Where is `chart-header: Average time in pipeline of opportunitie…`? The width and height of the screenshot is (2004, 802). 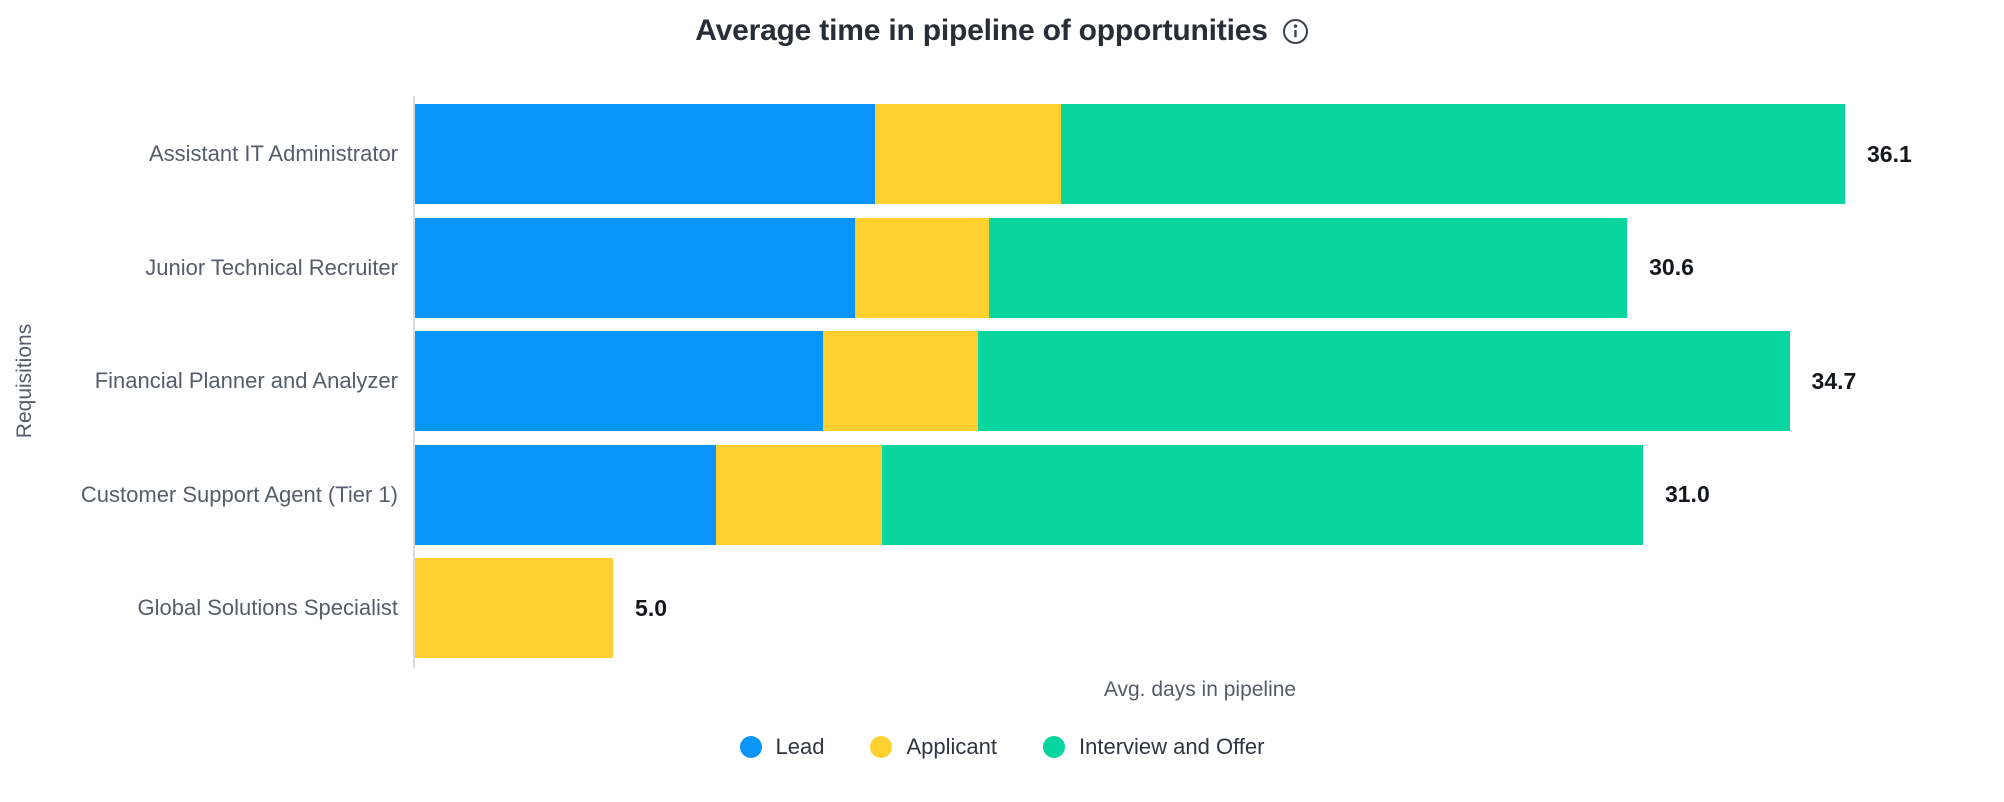 chart-header: Average time in pipeline of opportunitie… is located at coordinates (1002, 31).